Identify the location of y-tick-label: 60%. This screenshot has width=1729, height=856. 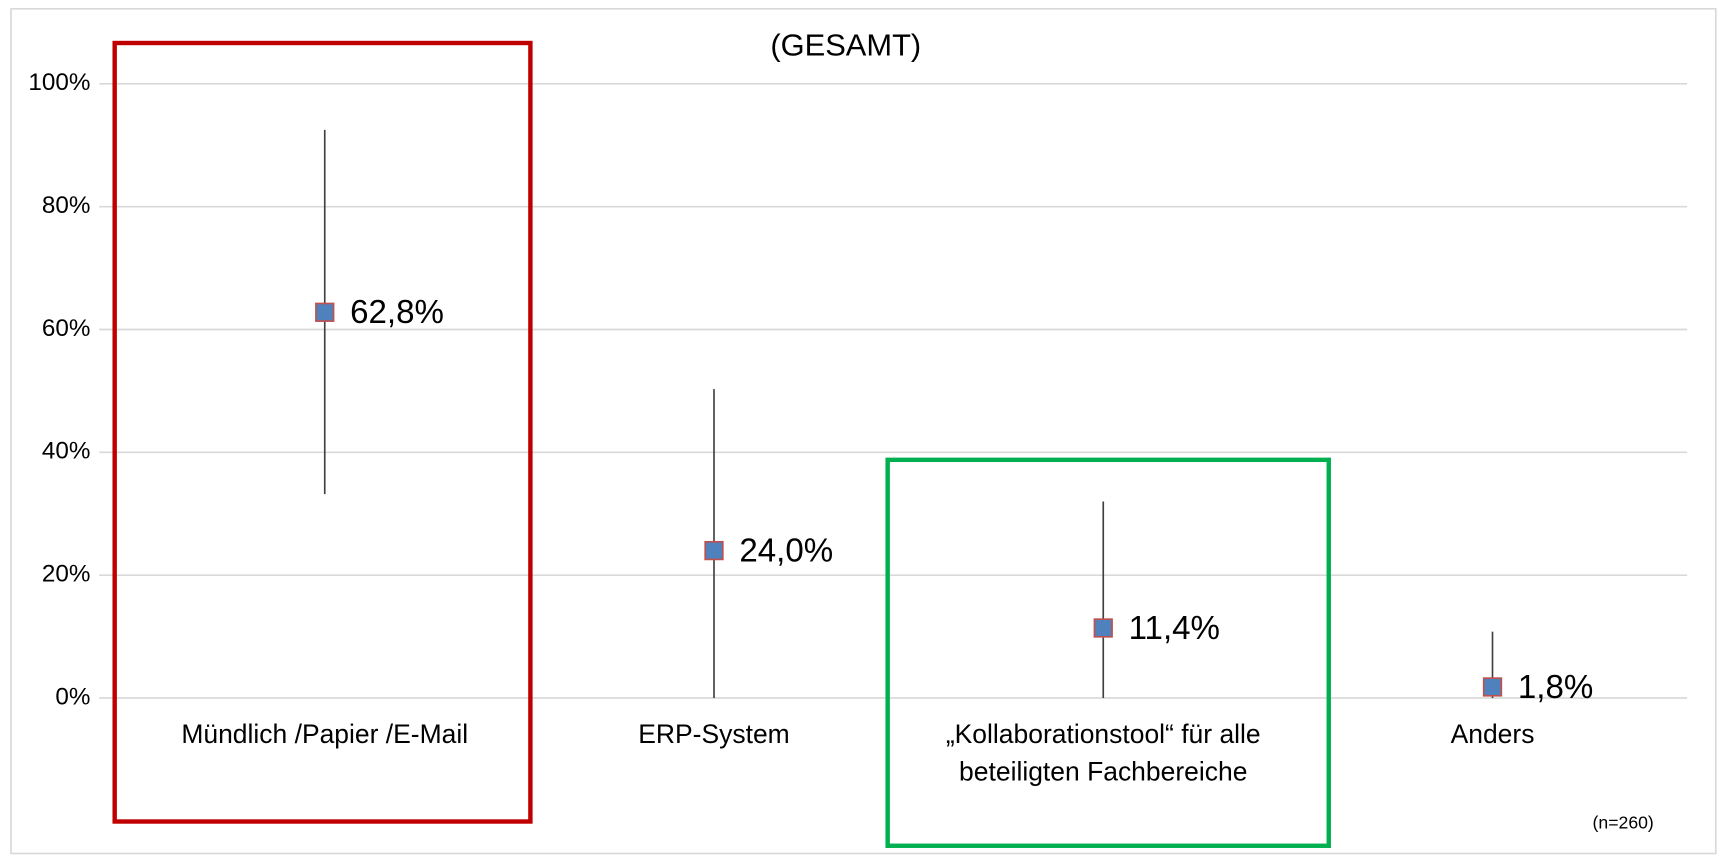
(66, 328).